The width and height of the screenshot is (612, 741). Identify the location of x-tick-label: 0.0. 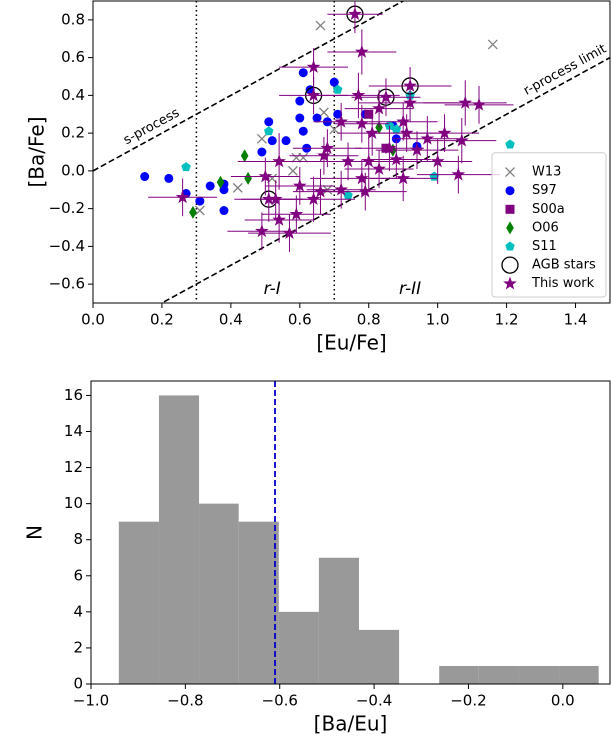
(93, 320).